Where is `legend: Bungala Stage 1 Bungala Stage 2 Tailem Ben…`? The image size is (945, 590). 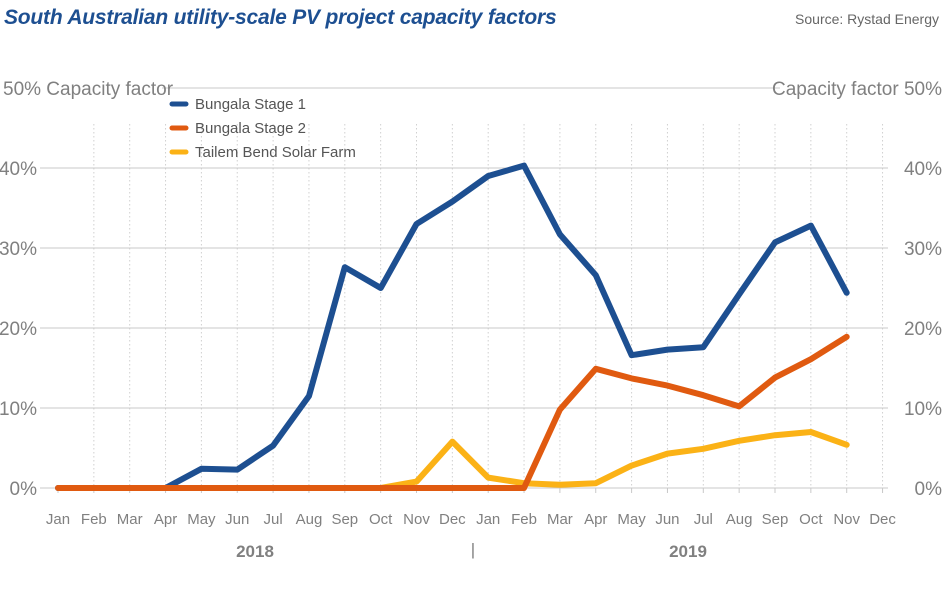
legend: Bungala Stage 1 Bungala Stage 2 Tailem Ben… is located at coordinates (262, 128).